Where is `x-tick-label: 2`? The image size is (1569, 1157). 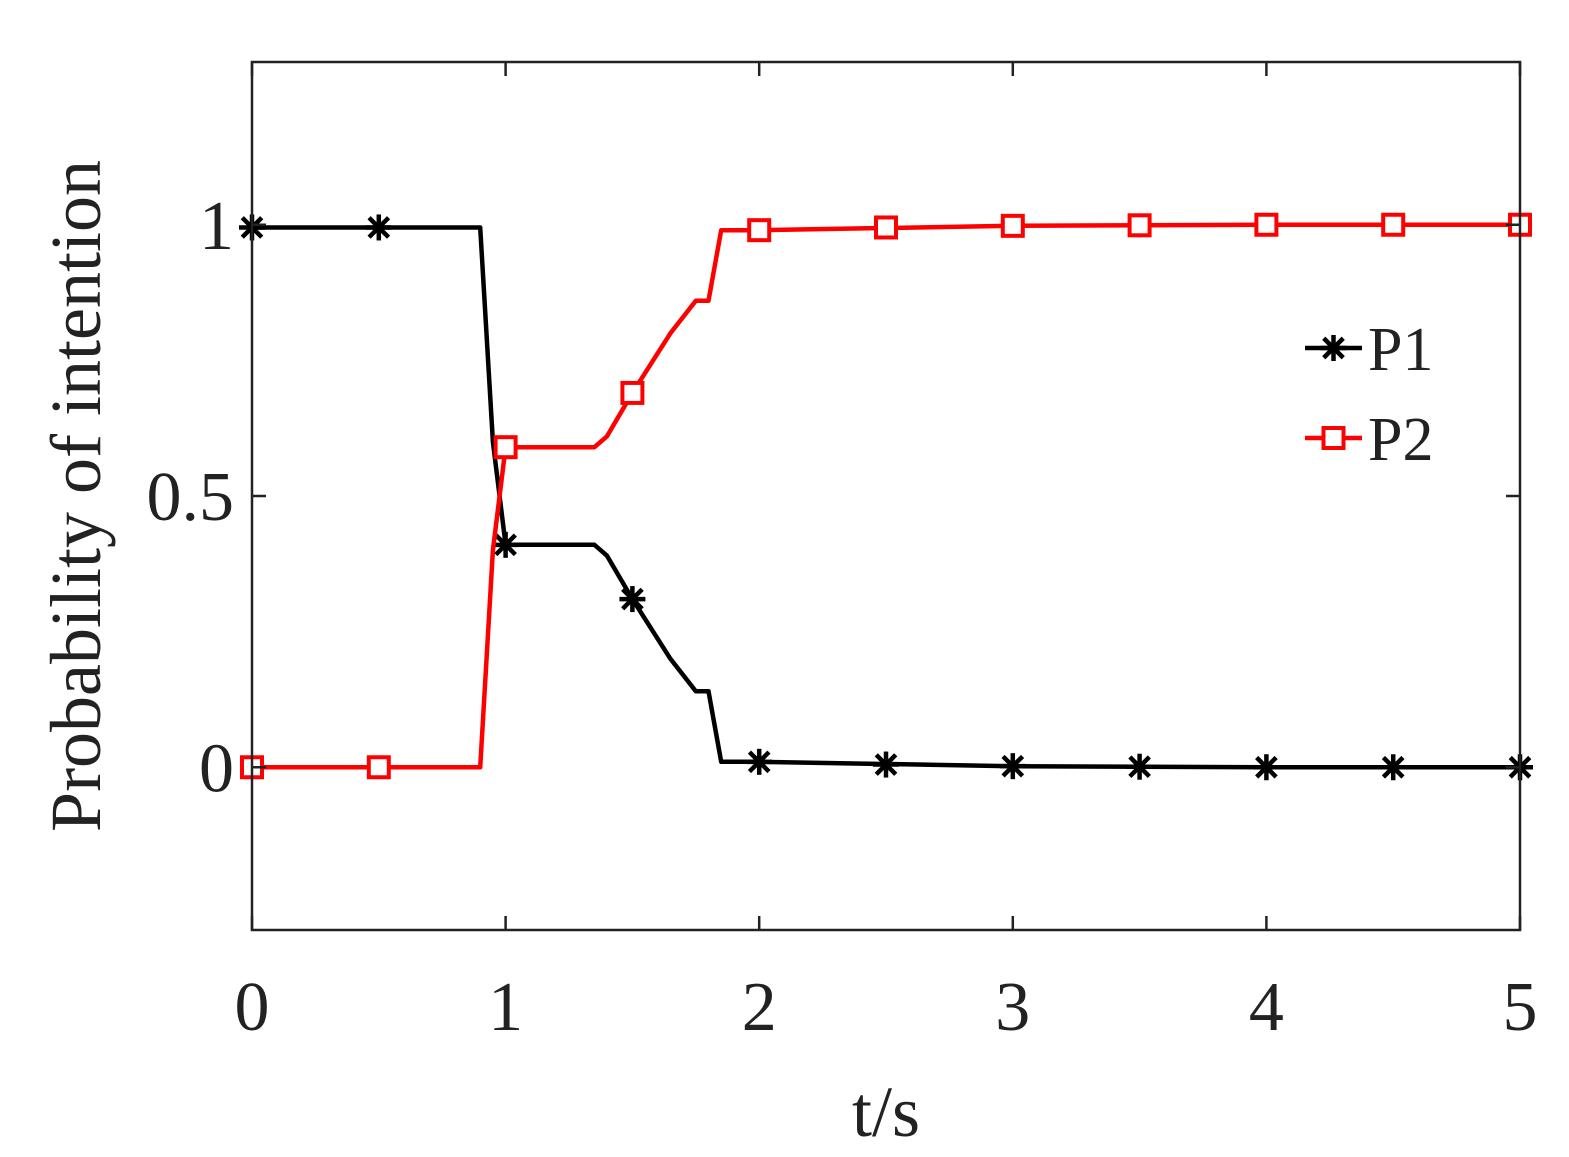 x-tick-label: 2 is located at coordinates (759, 1007).